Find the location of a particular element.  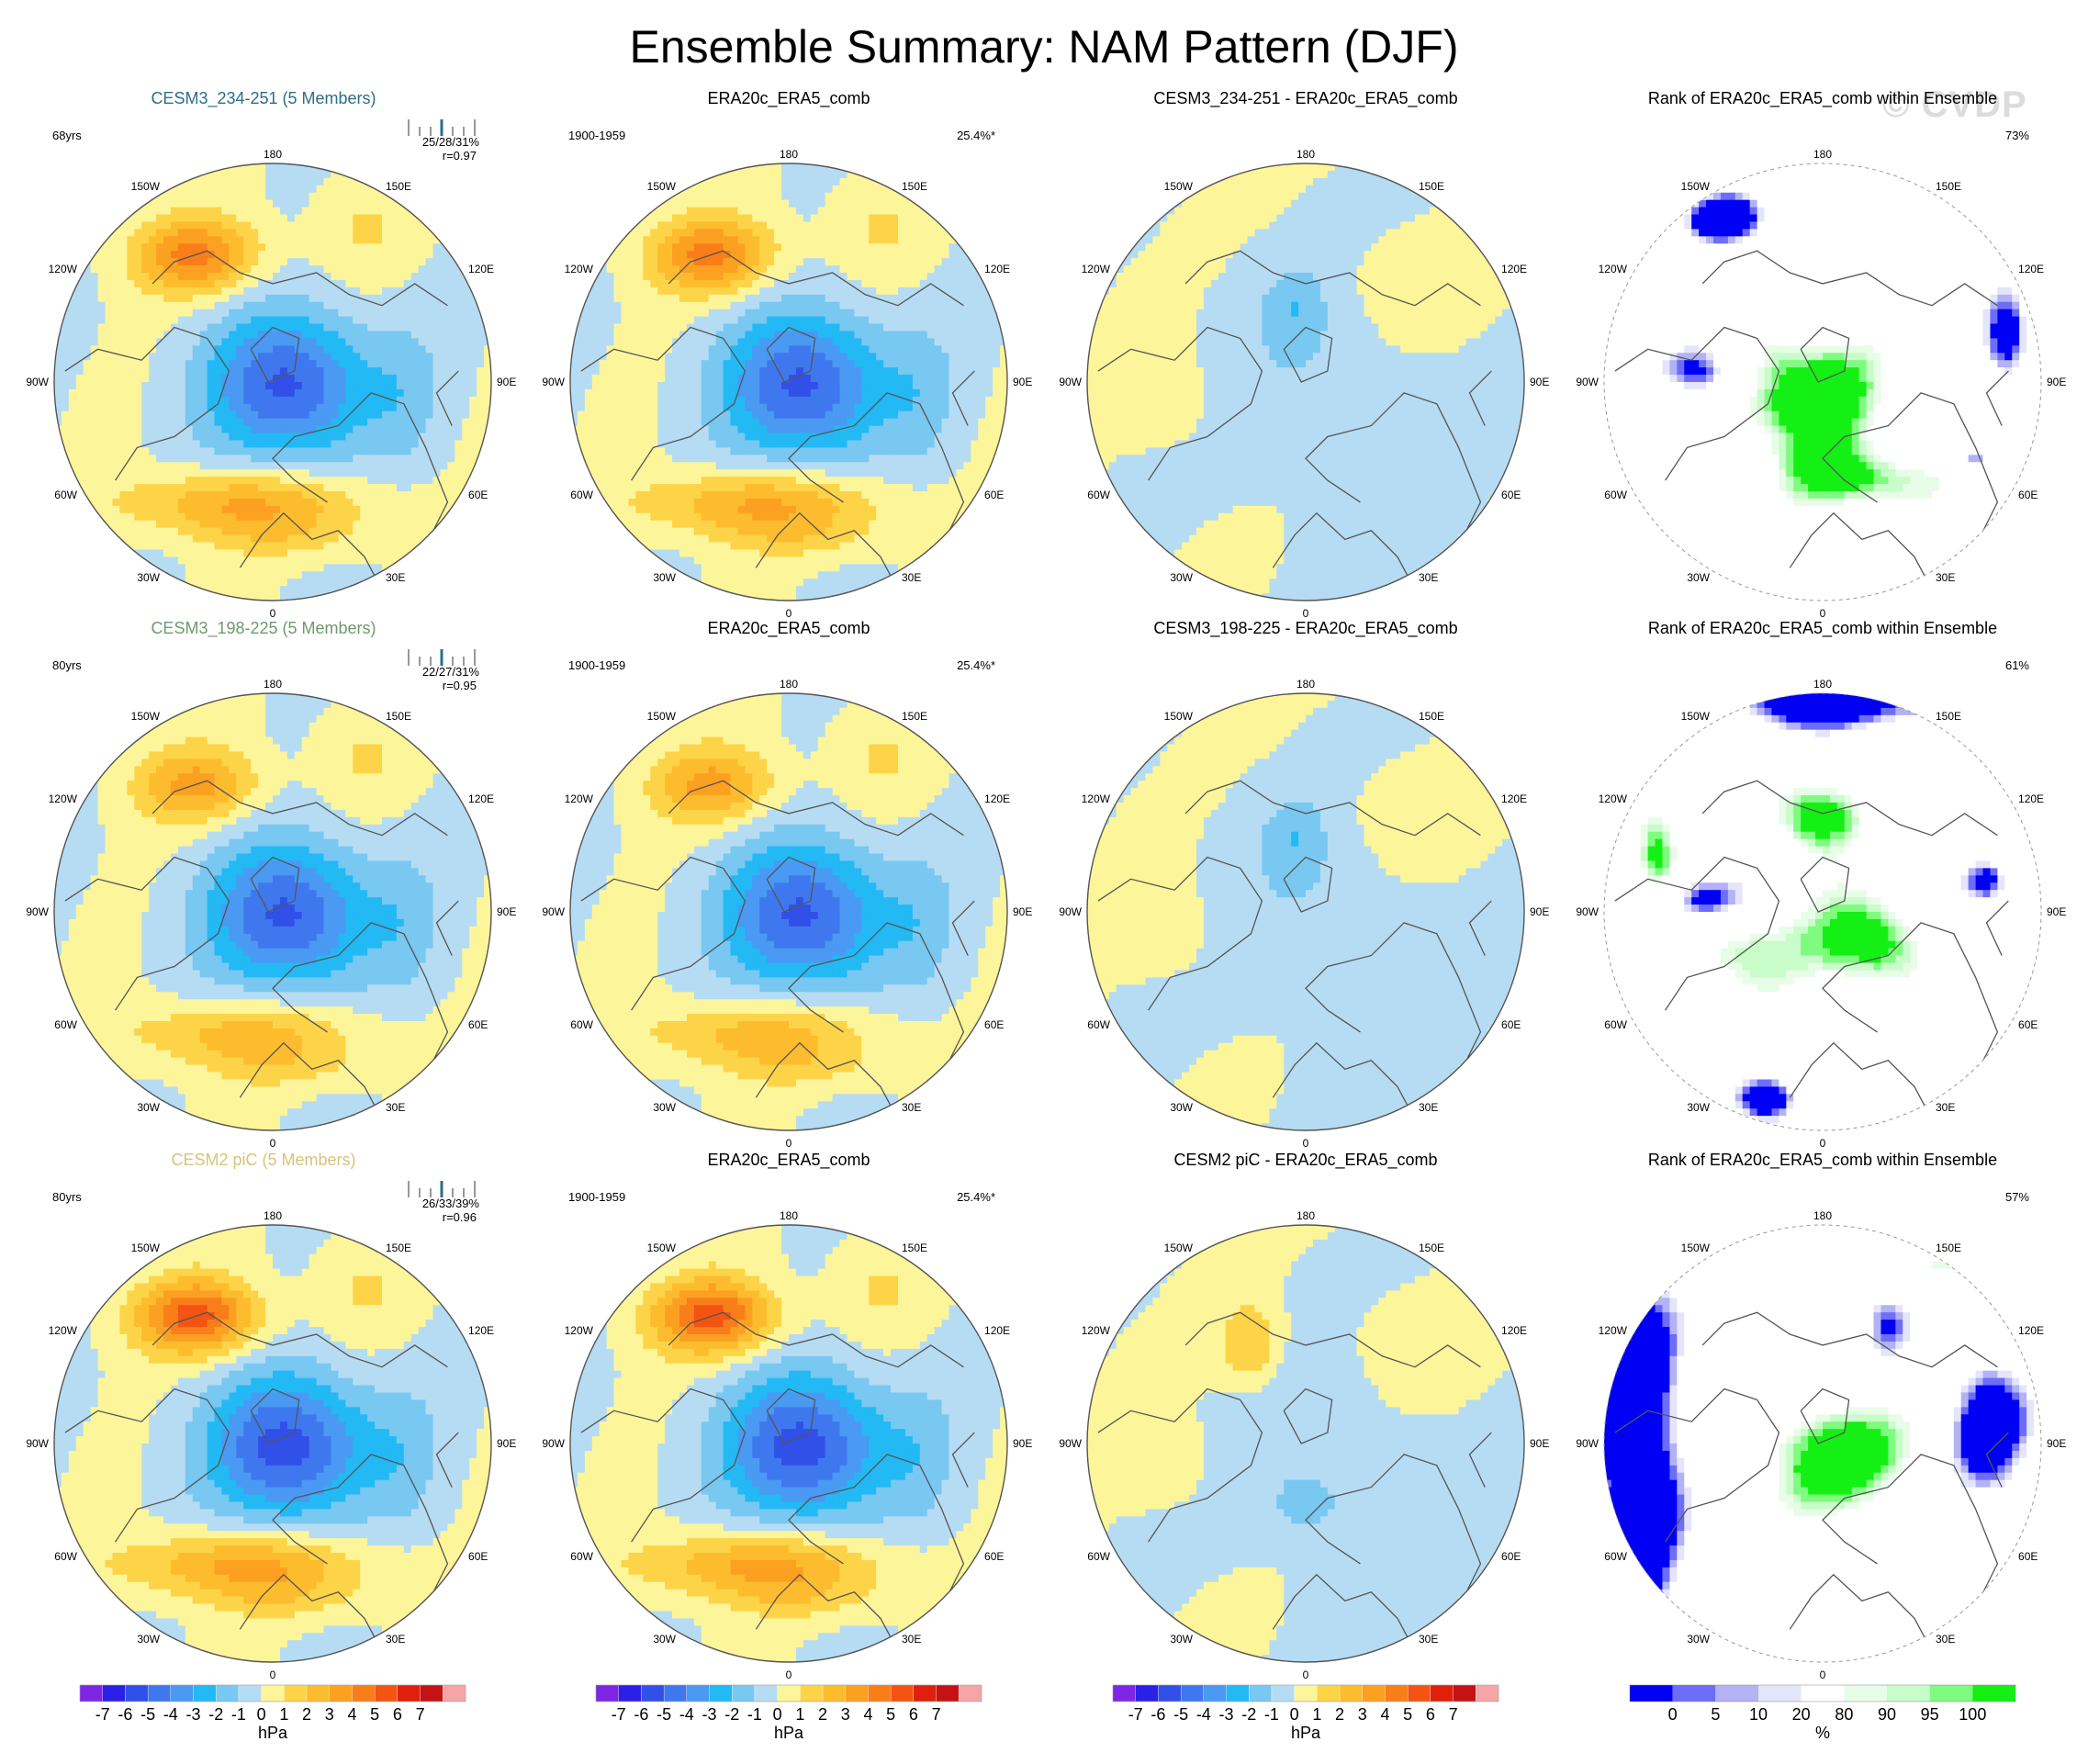

obs-title: ERA20c_ERA5_comb is located at coordinates (788, 98).